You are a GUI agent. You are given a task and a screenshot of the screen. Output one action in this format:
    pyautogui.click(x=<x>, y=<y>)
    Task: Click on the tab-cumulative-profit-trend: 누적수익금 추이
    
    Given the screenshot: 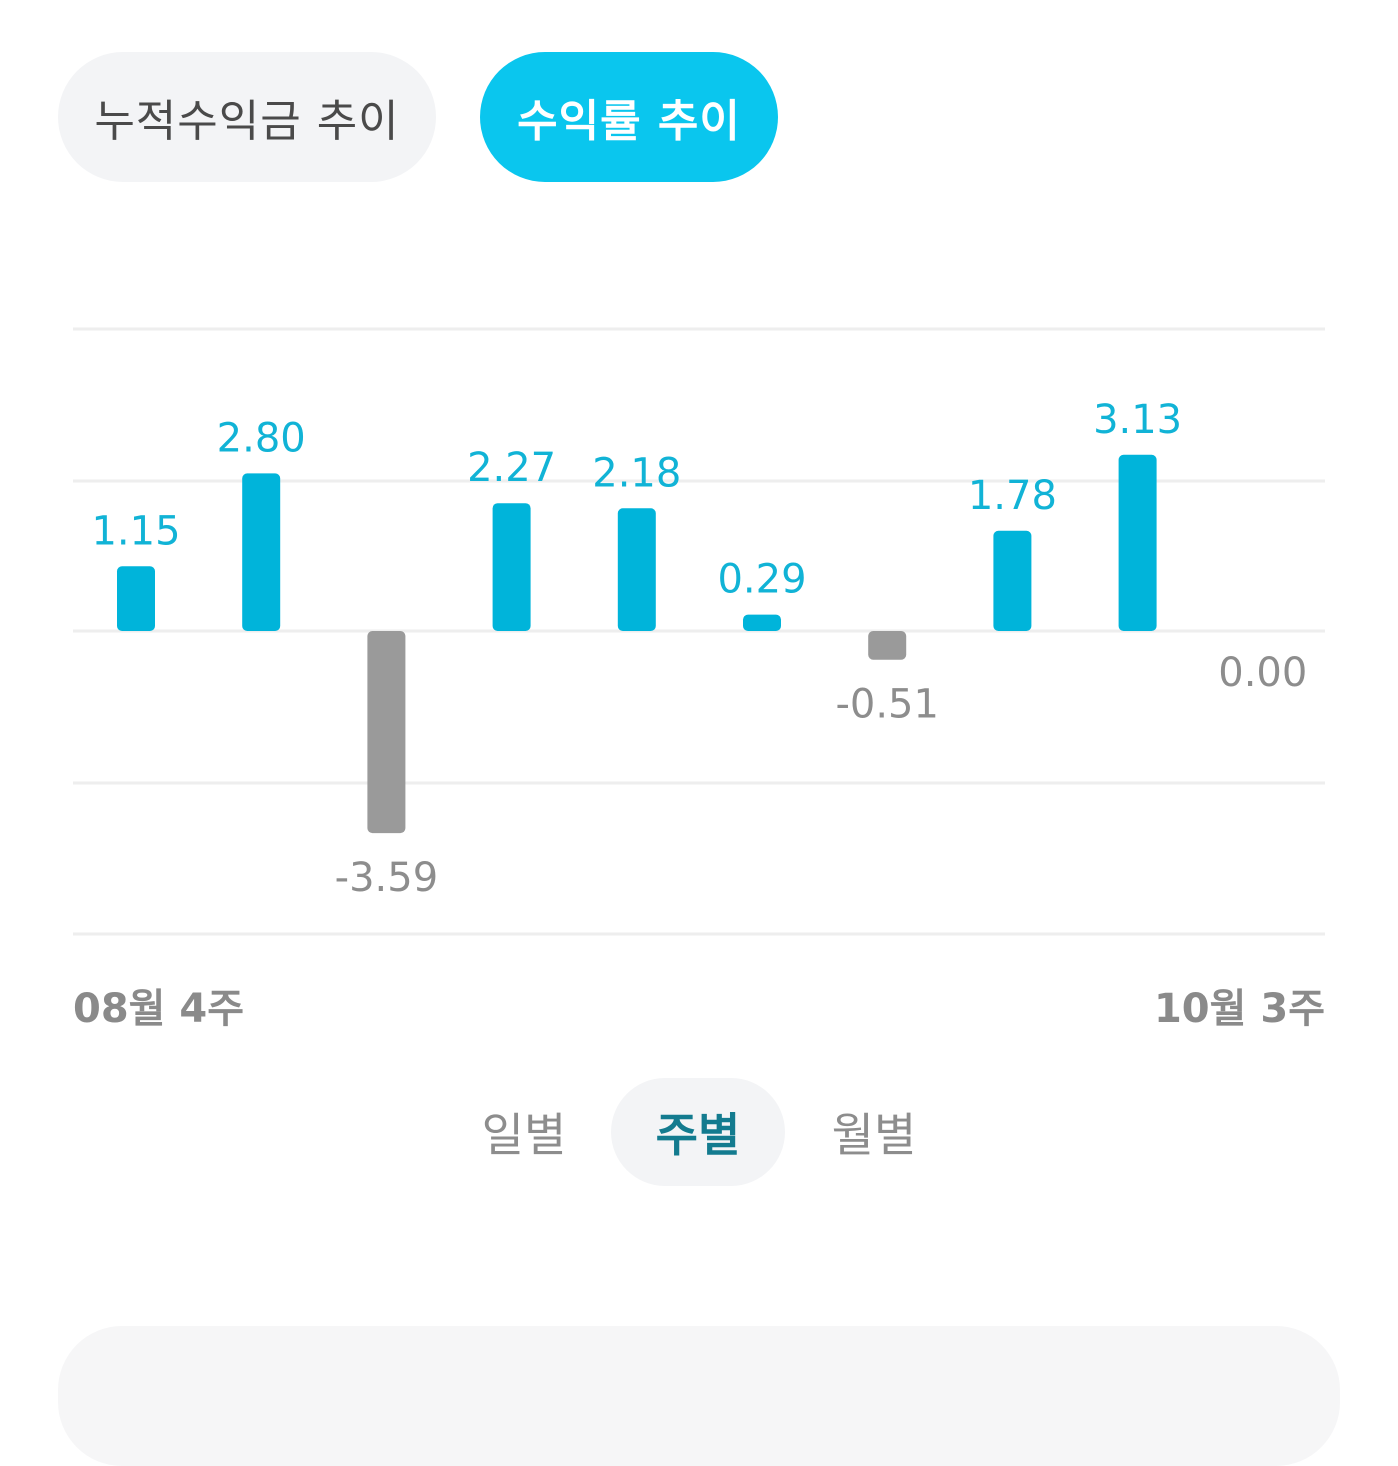 What is the action you would take?
    pyautogui.click(x=247, y=117)
    